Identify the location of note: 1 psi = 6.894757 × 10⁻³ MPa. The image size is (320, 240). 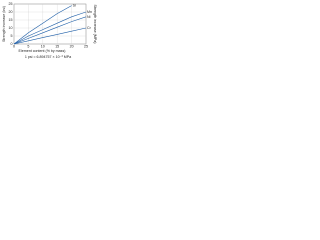
(48, 57).